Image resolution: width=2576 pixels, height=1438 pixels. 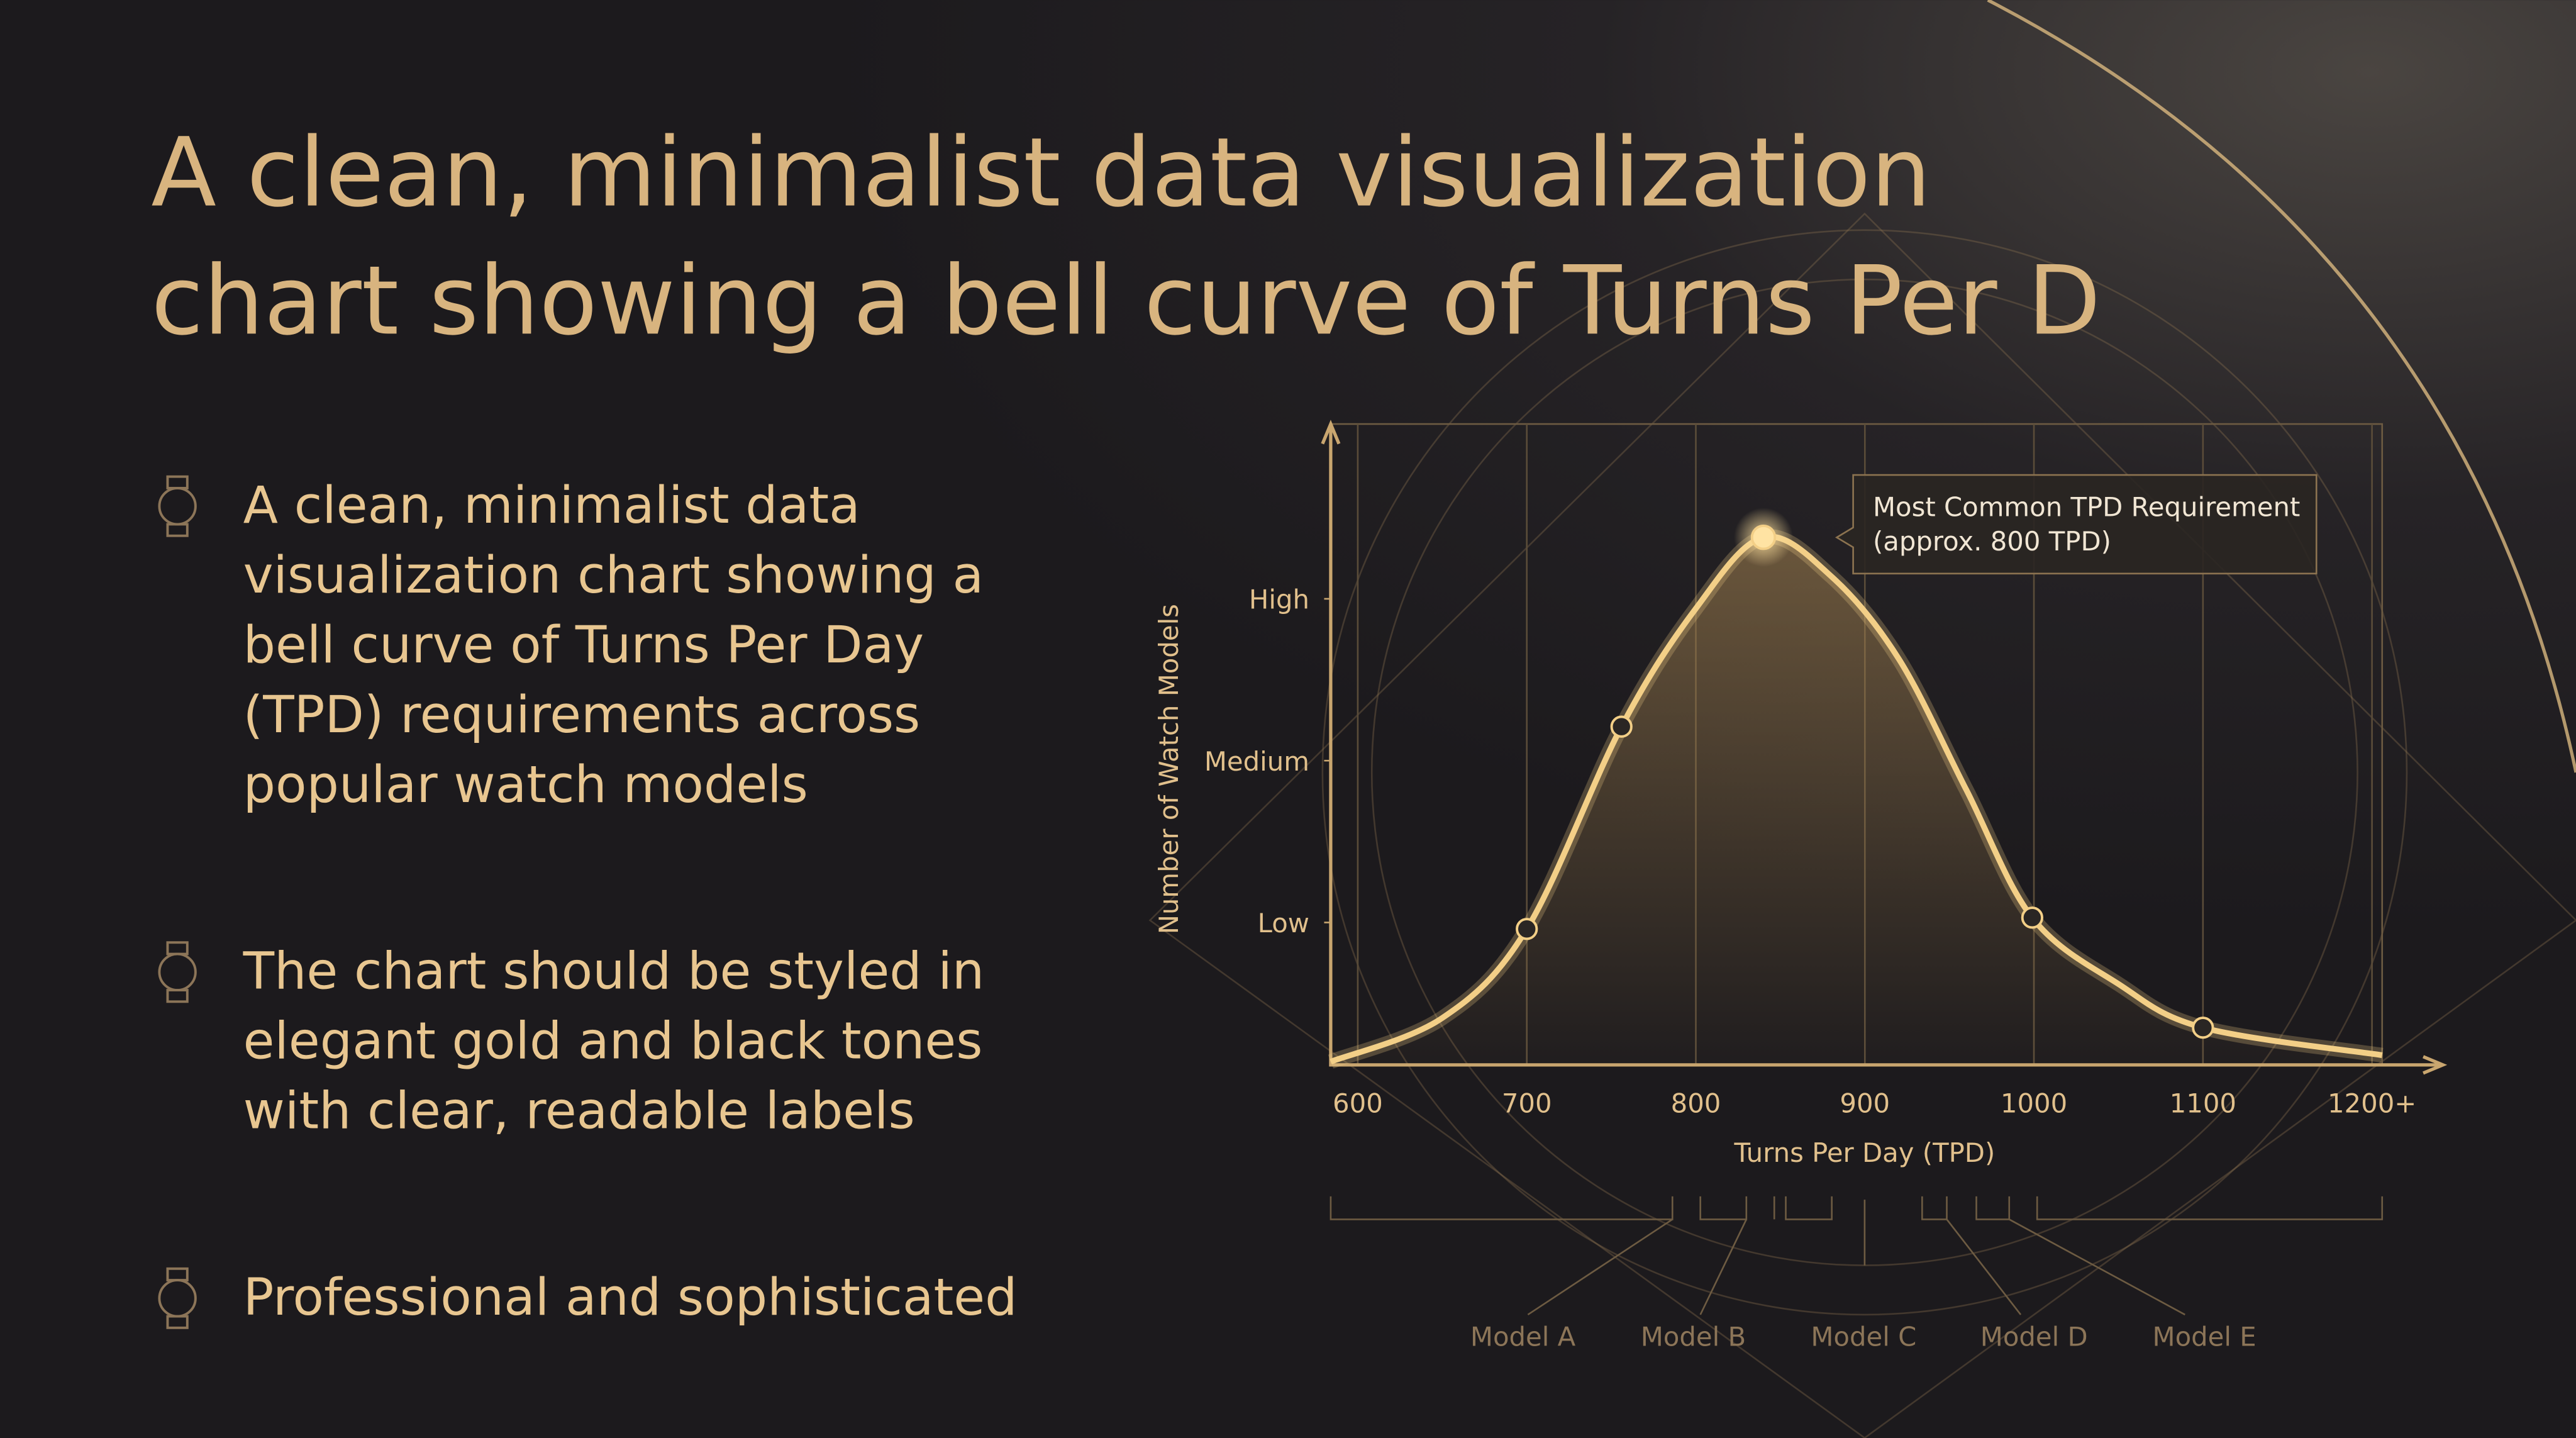 I want to click on bullet-text: with clear, readable labels, so click(x=579, y=1110).